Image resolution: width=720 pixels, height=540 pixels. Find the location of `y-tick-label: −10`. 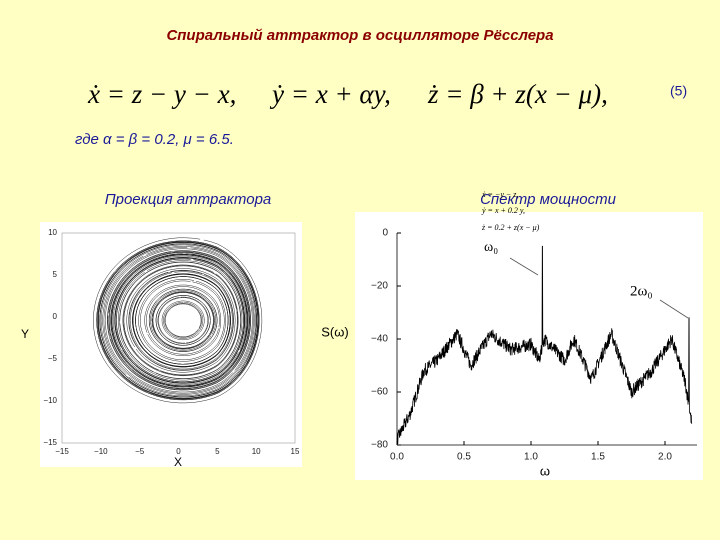

y-tick-label: −10 is located at coordinates (50, 400).